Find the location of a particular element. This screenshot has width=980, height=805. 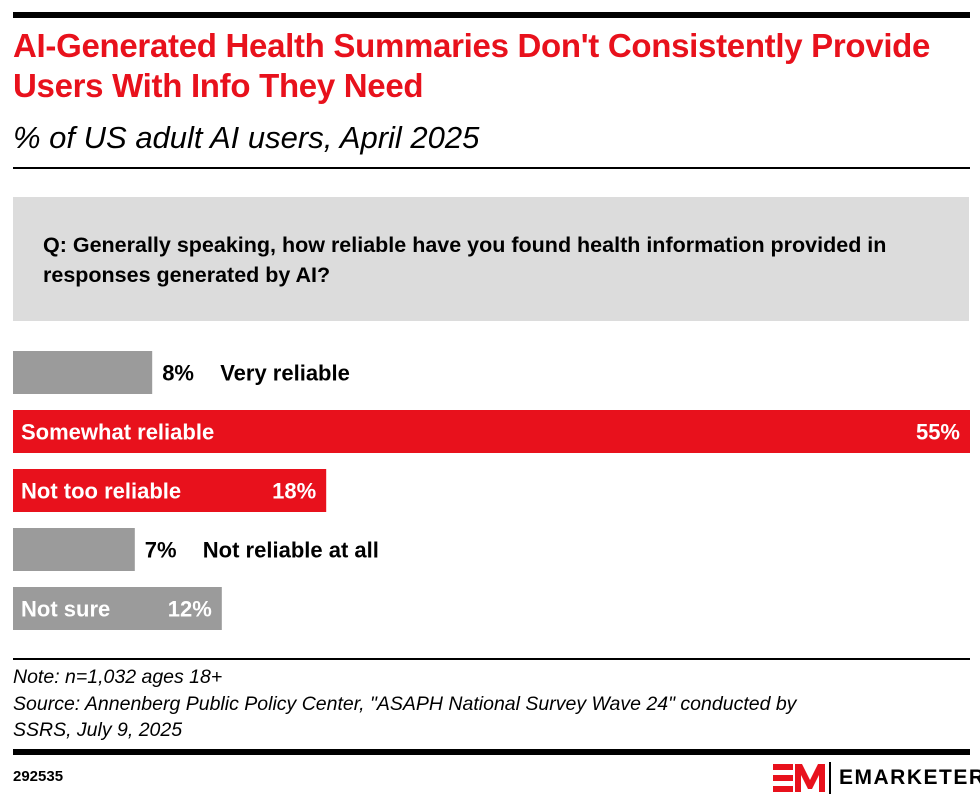

bar-row-not-reliable-at-all: 7% Not reliable at all is located at coordinates (196, 549).